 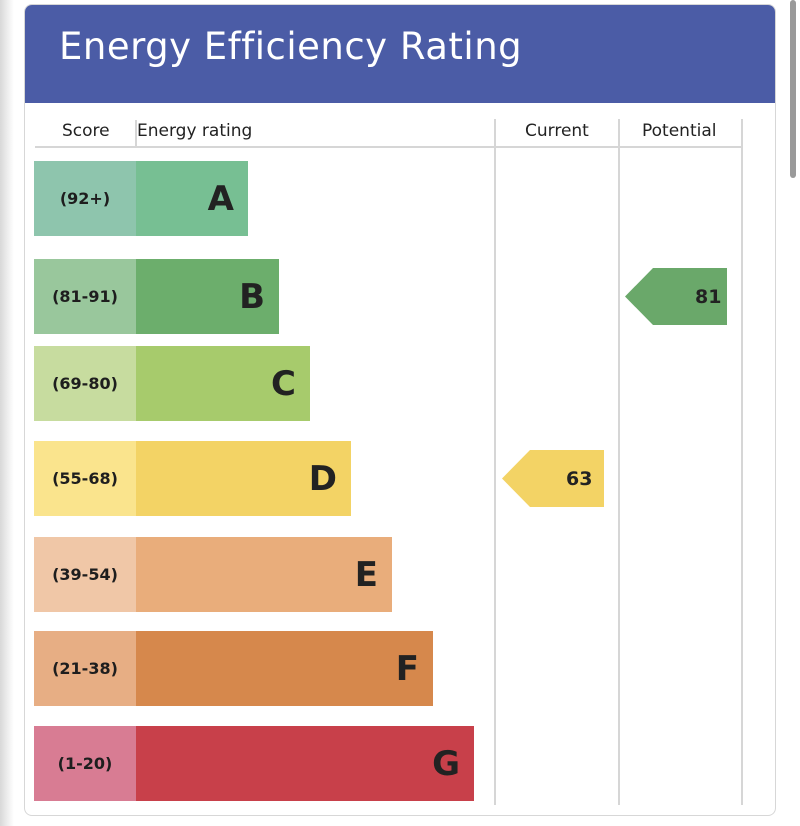 I want to click on band-score-range: (21-38), so click(x=85, y=668).